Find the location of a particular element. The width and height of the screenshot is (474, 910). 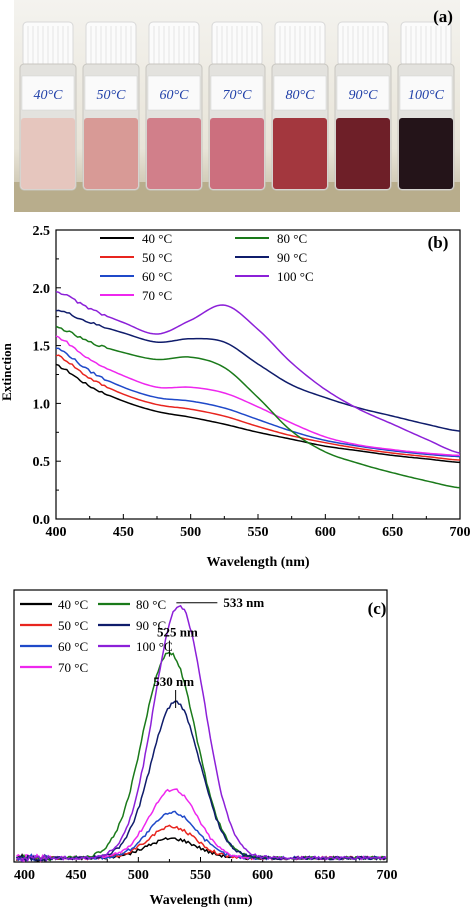

legend-label-c: 60 °C is located at coordinates (73, 646).